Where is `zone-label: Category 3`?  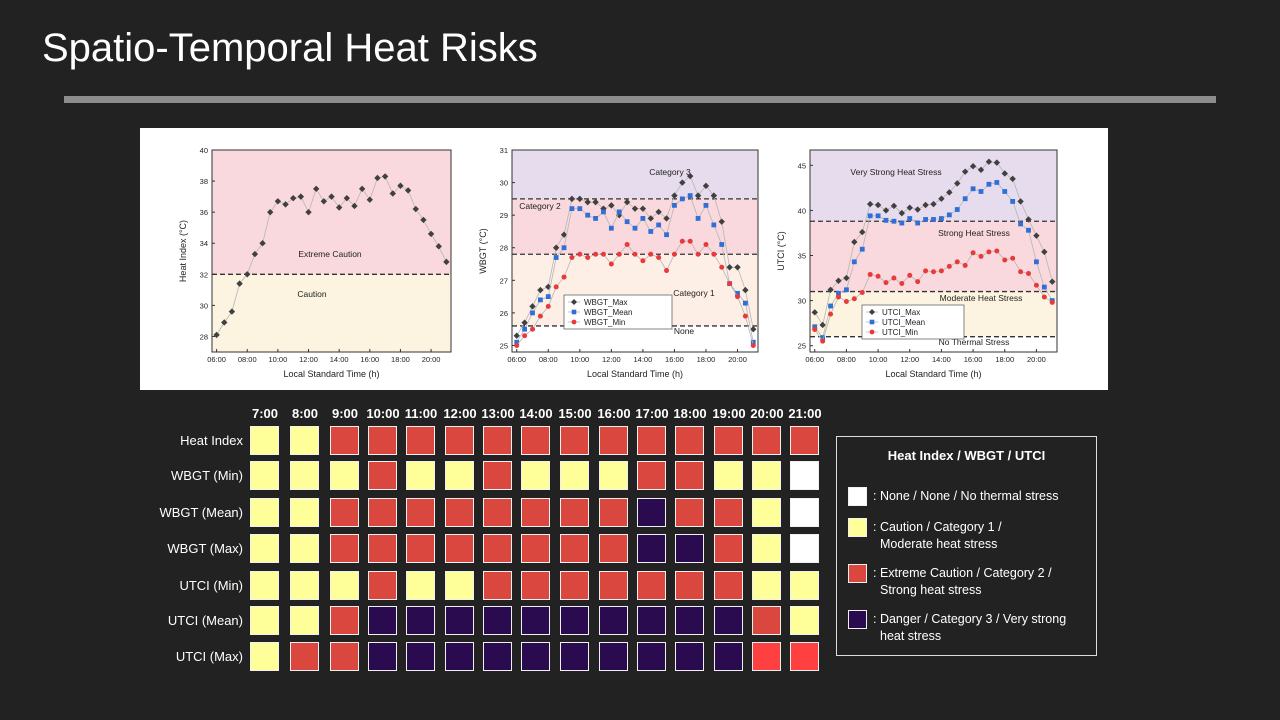
zone-label: Category 3 is located at coordinates (670, 172).